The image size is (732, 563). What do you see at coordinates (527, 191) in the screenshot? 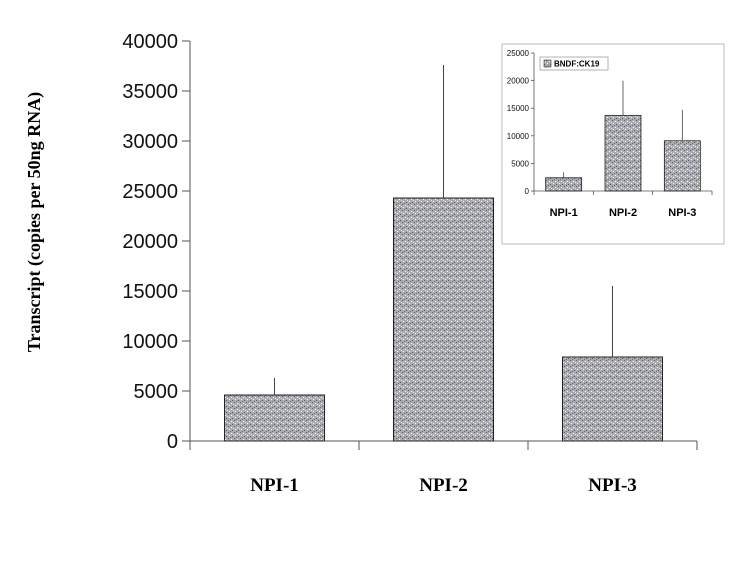
I see `inset-y-tick-label: 0` at bounding box center [527, 191].